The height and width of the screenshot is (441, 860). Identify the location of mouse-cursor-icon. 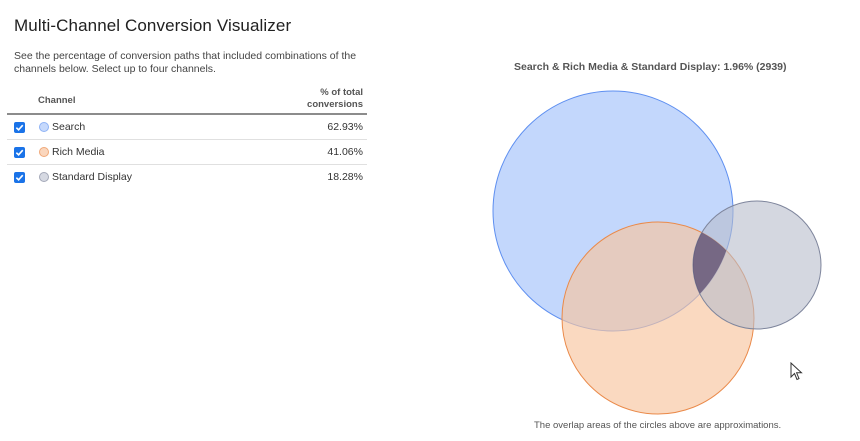
(796, 371).